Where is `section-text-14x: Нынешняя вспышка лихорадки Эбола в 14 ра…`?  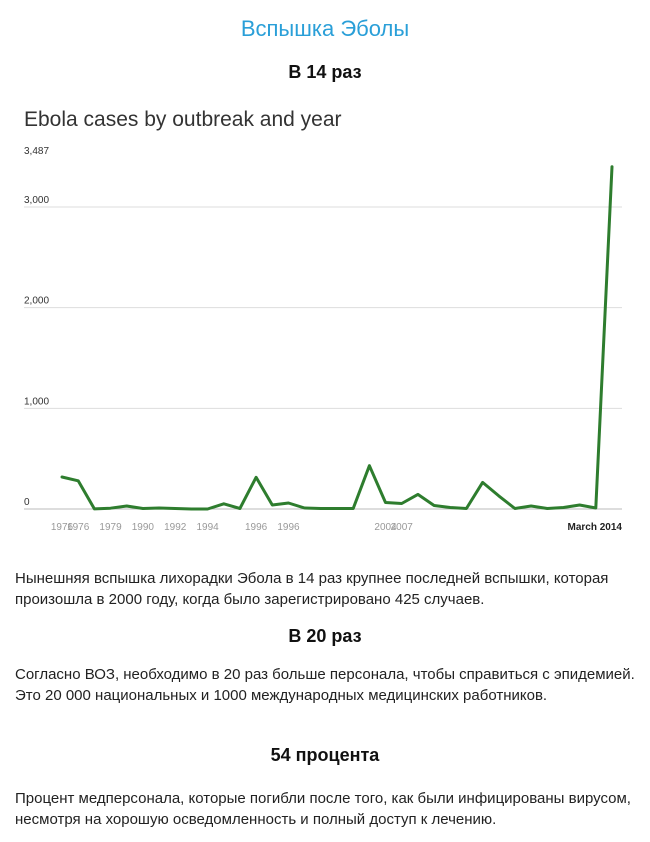
section-text-14x: Нынешняя вспышка лихорадки Эбола в 14 ра… is located at coordinates (312, 589).